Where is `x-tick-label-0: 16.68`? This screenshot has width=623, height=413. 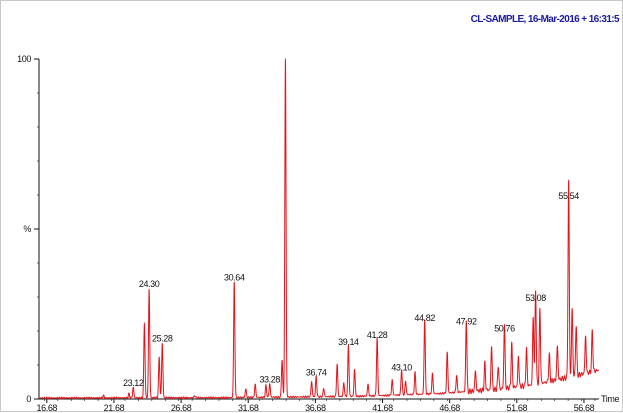 x-tick-label-0: 16.68 is located at coordinates (47, 408).